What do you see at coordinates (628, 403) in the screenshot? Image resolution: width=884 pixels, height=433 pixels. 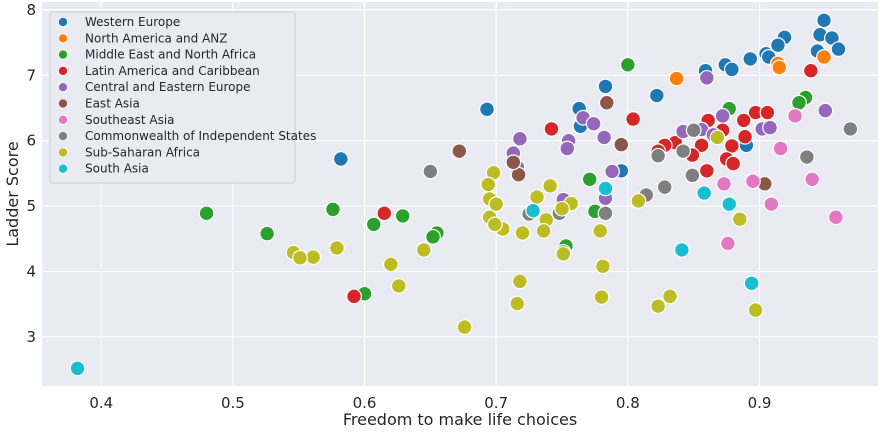 I see `x-tick-label: 0.8` at bounding box center [628, 403].